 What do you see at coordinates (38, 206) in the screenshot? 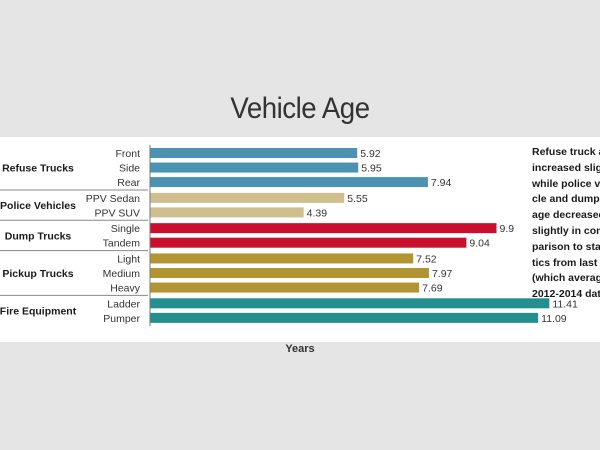
I see `group-label: Police Vehicles` at bounding box center [38, 206].